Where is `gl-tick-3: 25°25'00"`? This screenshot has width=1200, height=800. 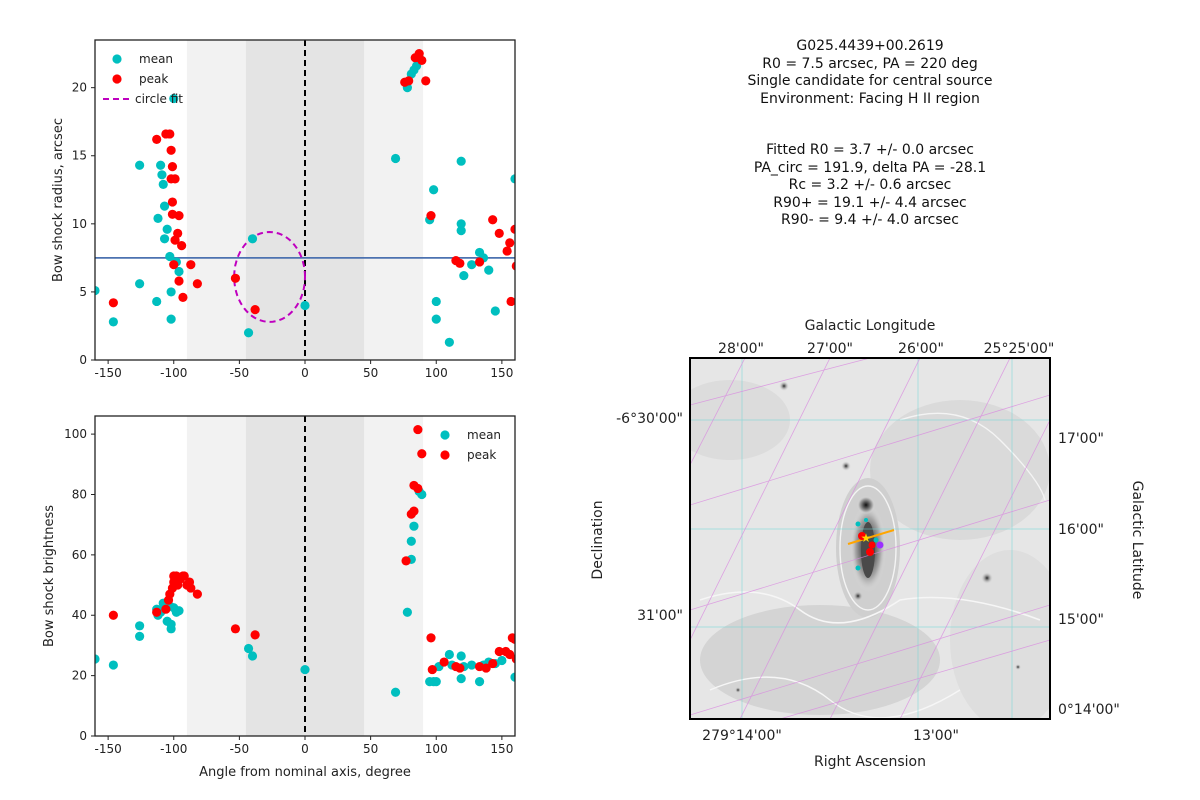
gl-tick-3: 25°25'00" is located at coordinates (1019, 349).